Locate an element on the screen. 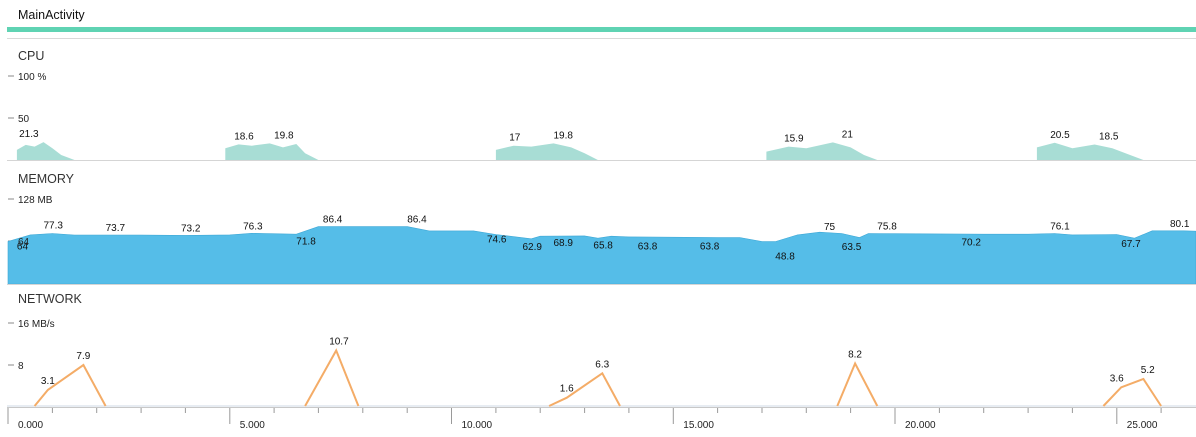  cpu-value-label: 21 is located at coordinates (848, 134).